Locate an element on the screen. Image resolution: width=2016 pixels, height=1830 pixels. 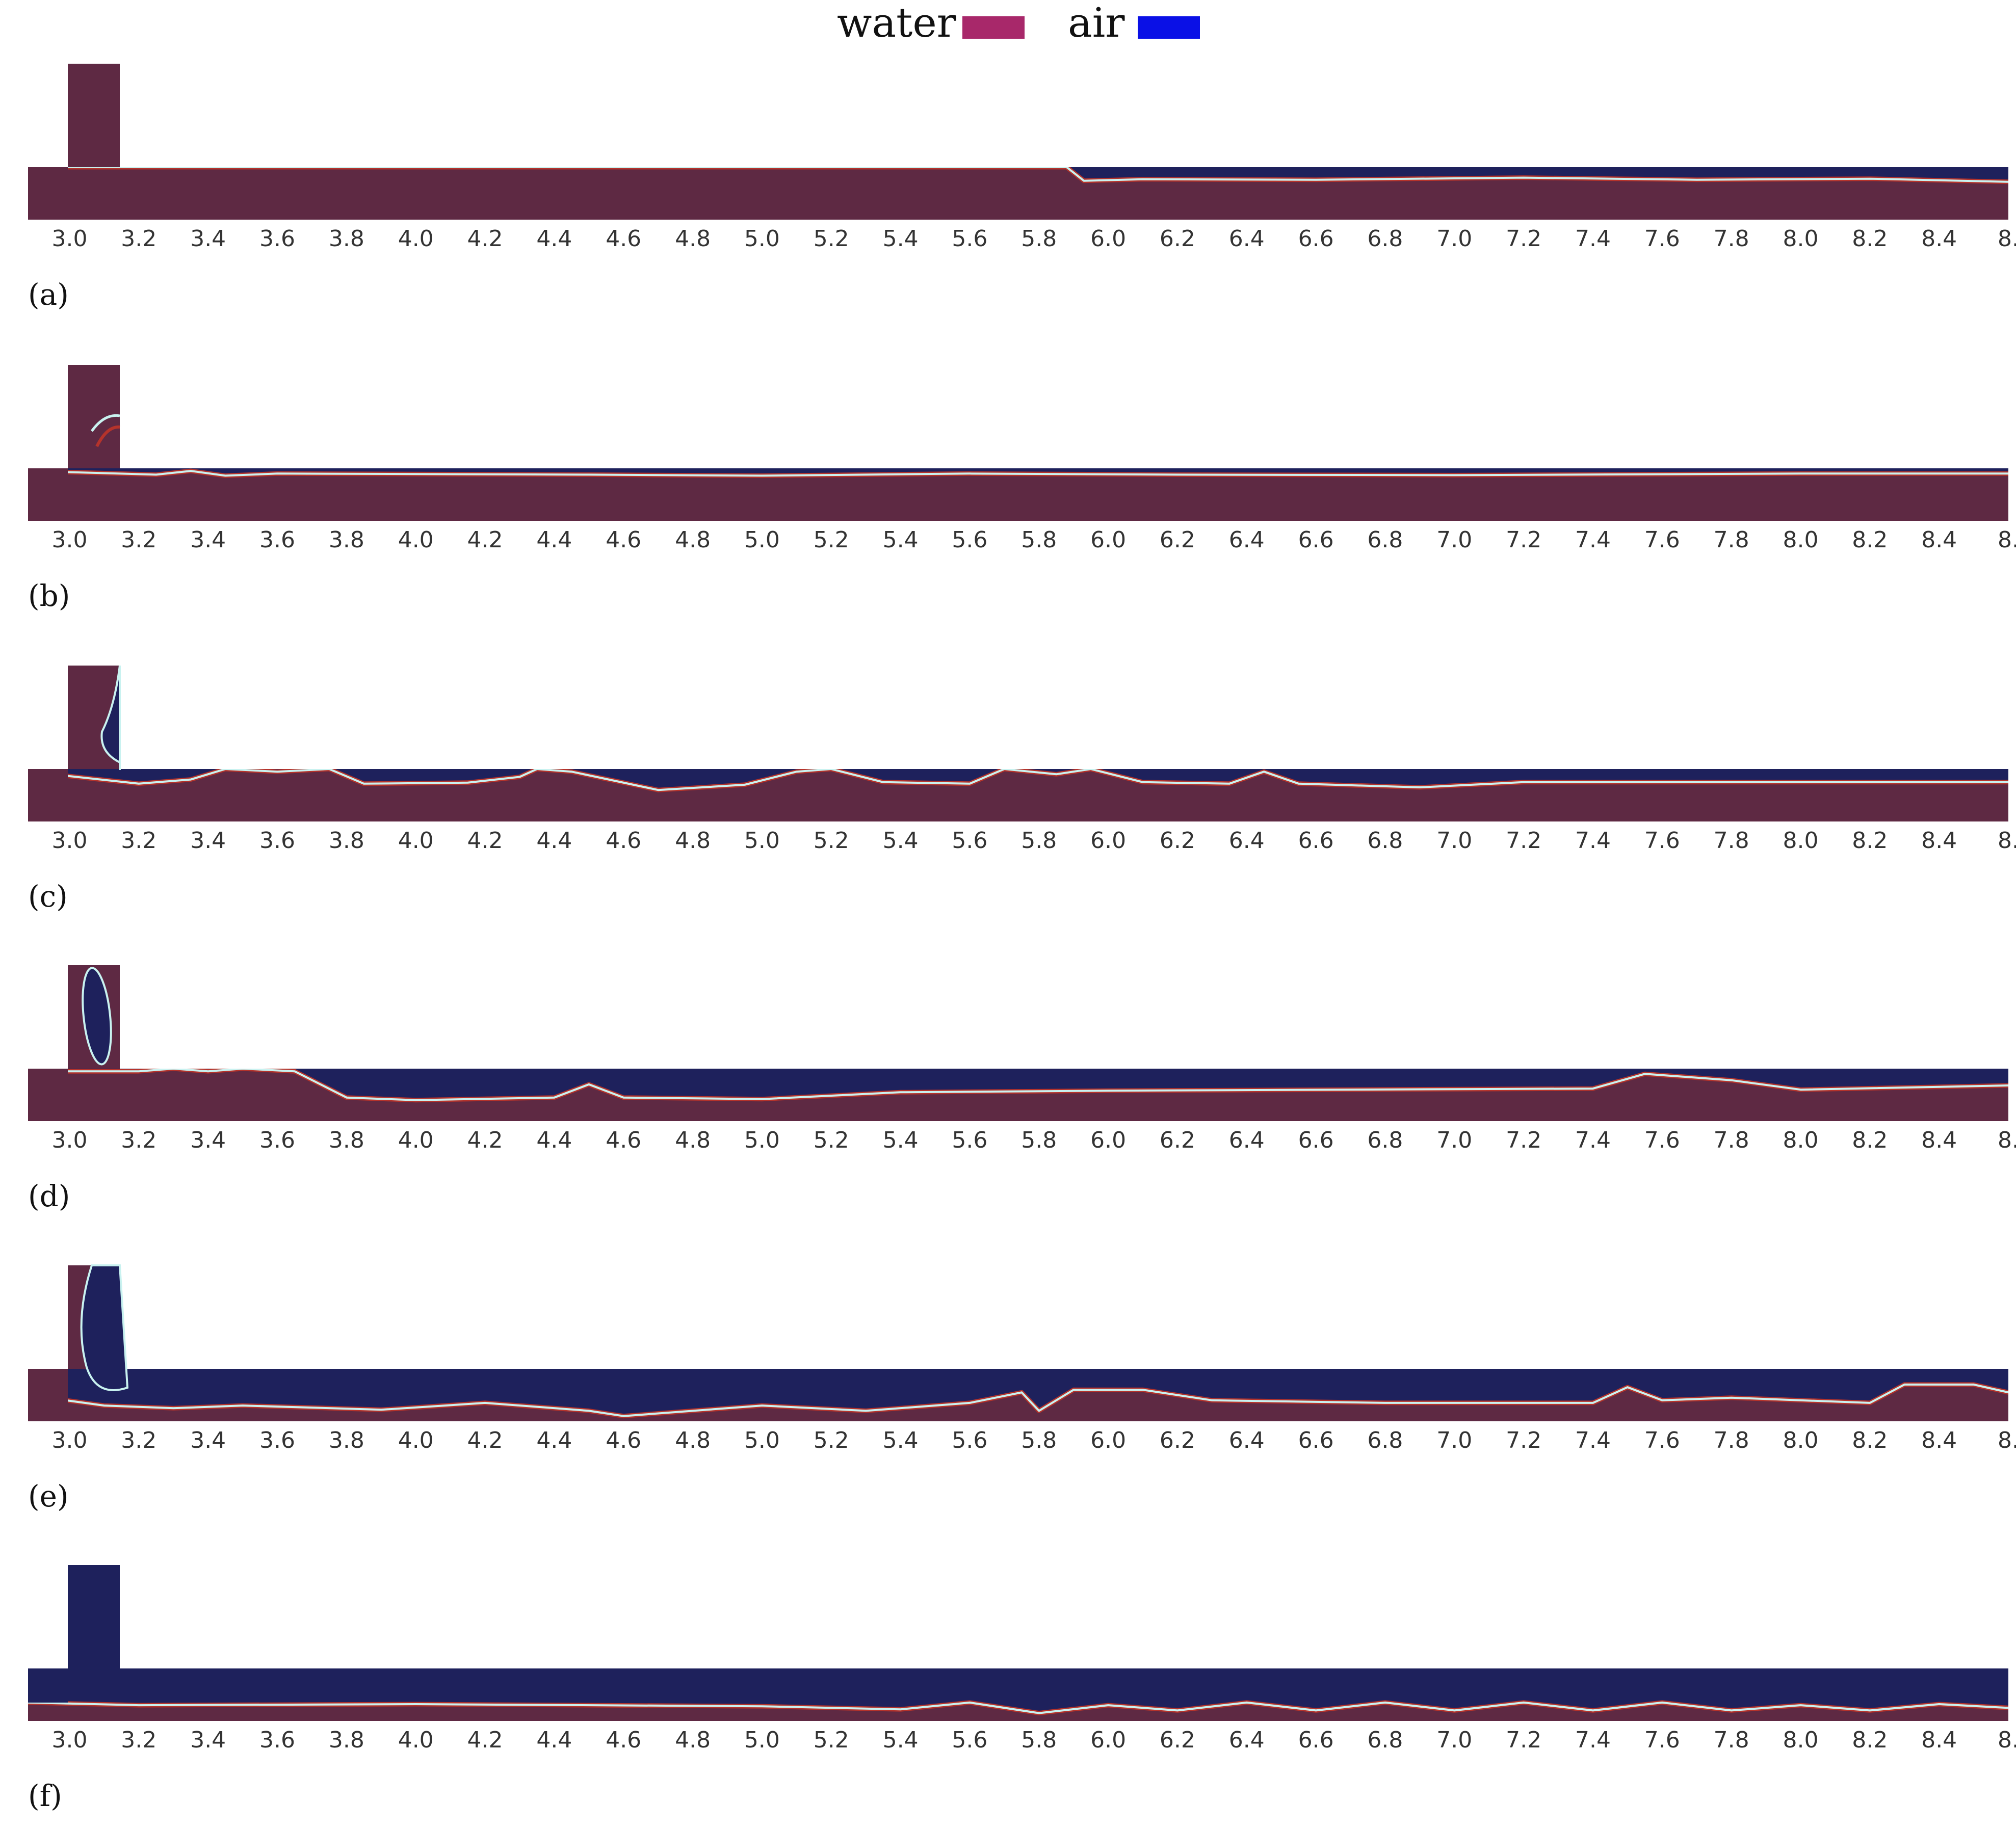
legend-water-swatch is located at coordinates (993, 27).